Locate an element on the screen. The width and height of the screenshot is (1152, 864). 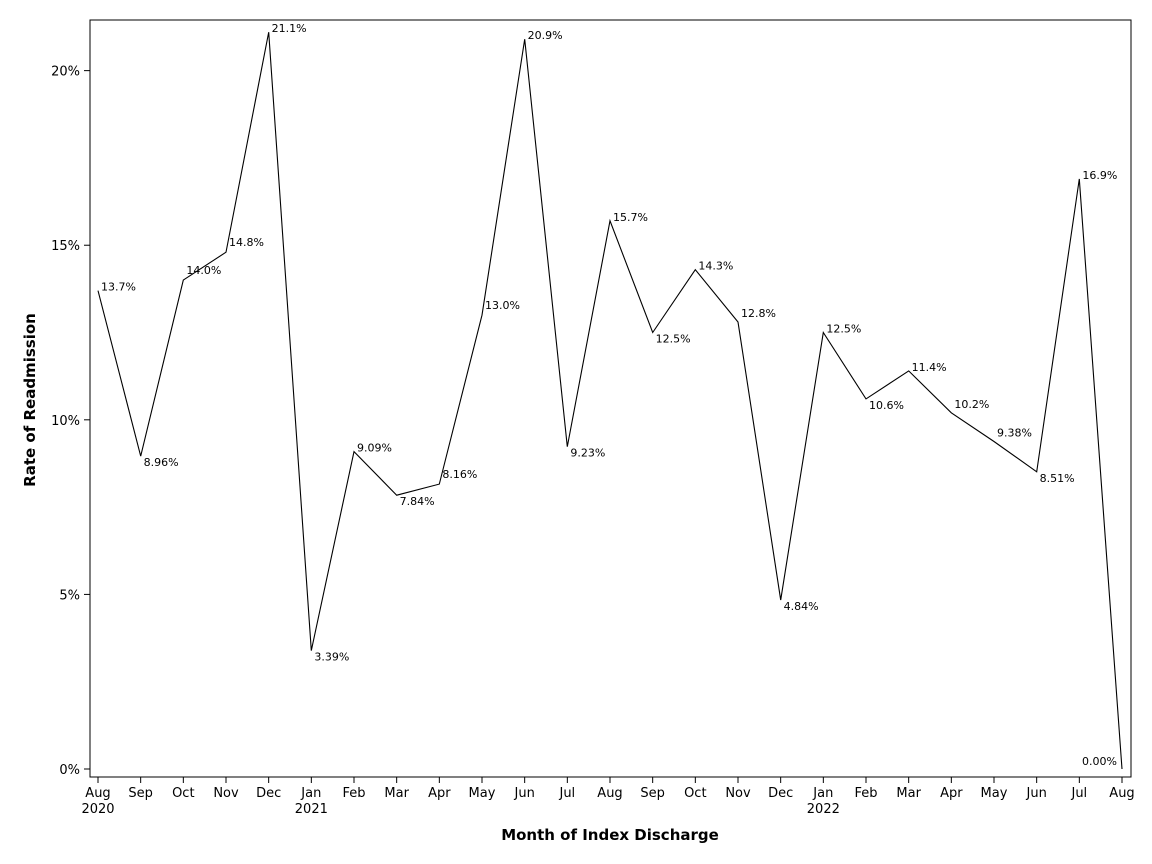
data-label: 9.23% is located at coordinates (587, 453).